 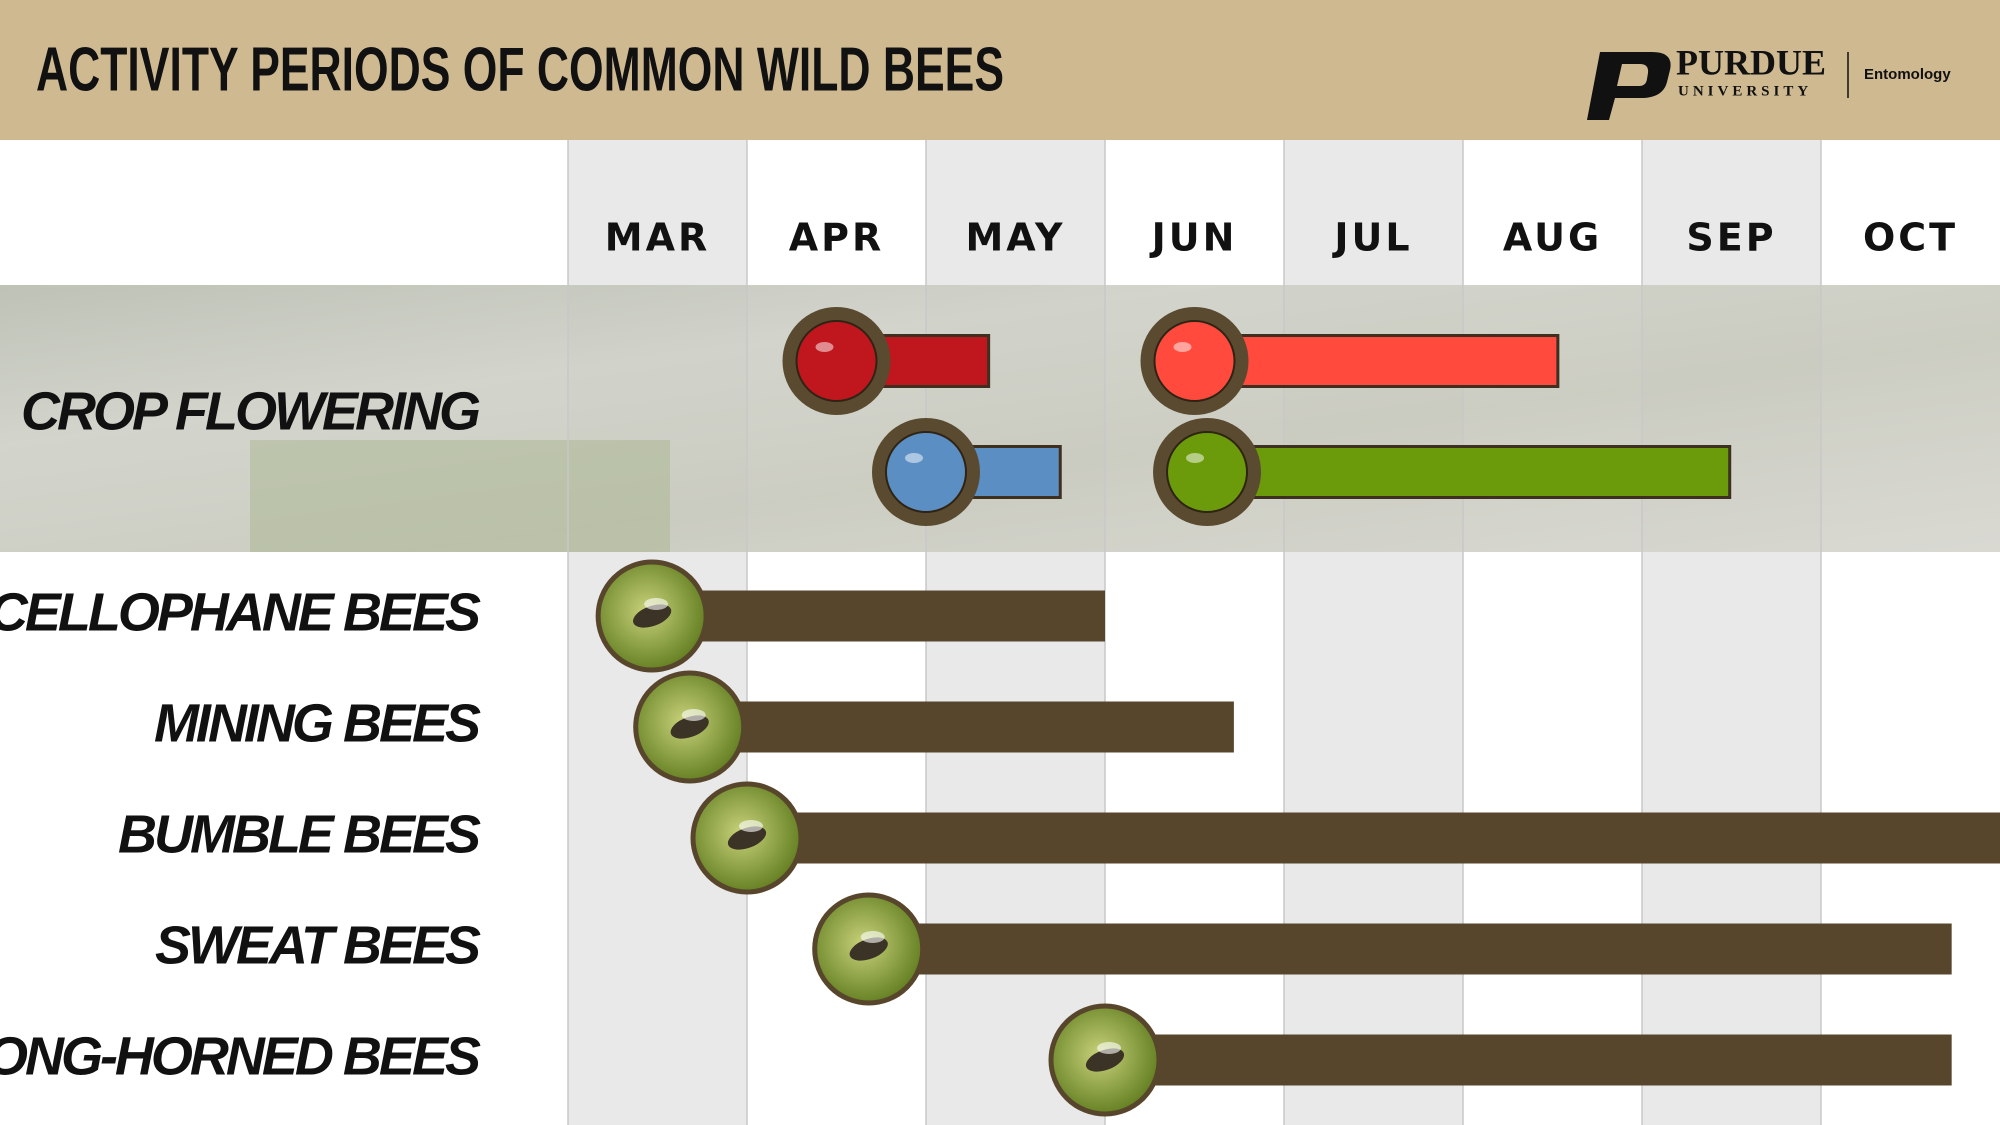 I want to click on row-label: MINING BEES, so click(x=317, y=723).